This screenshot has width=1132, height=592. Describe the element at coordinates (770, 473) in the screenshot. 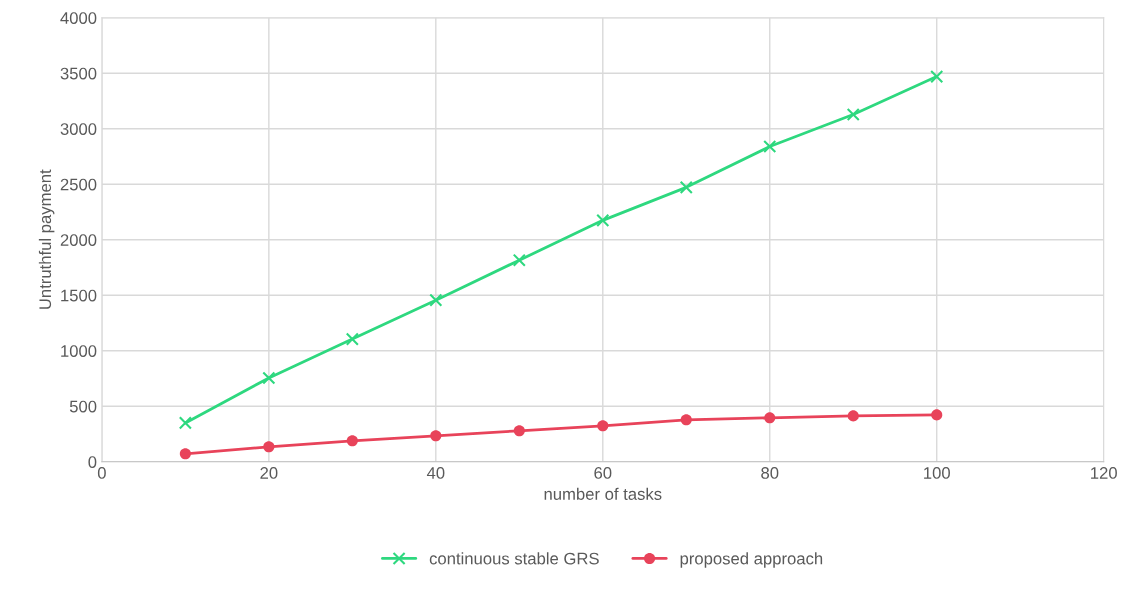

I see `x-tick-label: 80` at that location.